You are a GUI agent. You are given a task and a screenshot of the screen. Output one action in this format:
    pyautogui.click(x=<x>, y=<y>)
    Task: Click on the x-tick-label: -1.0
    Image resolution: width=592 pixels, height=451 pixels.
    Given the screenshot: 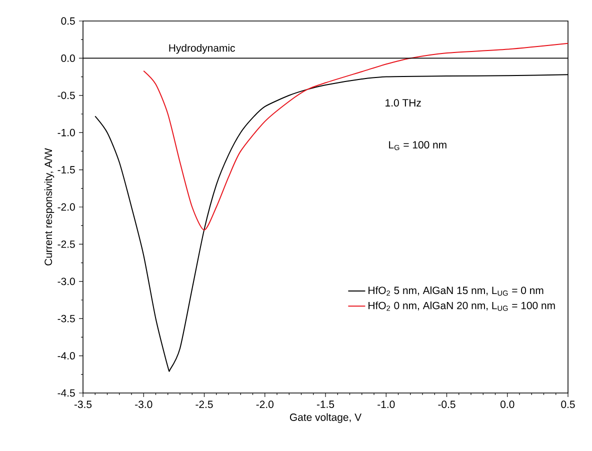 What is the action you would take?
    pyautogui.click(x=386, y=404)
    